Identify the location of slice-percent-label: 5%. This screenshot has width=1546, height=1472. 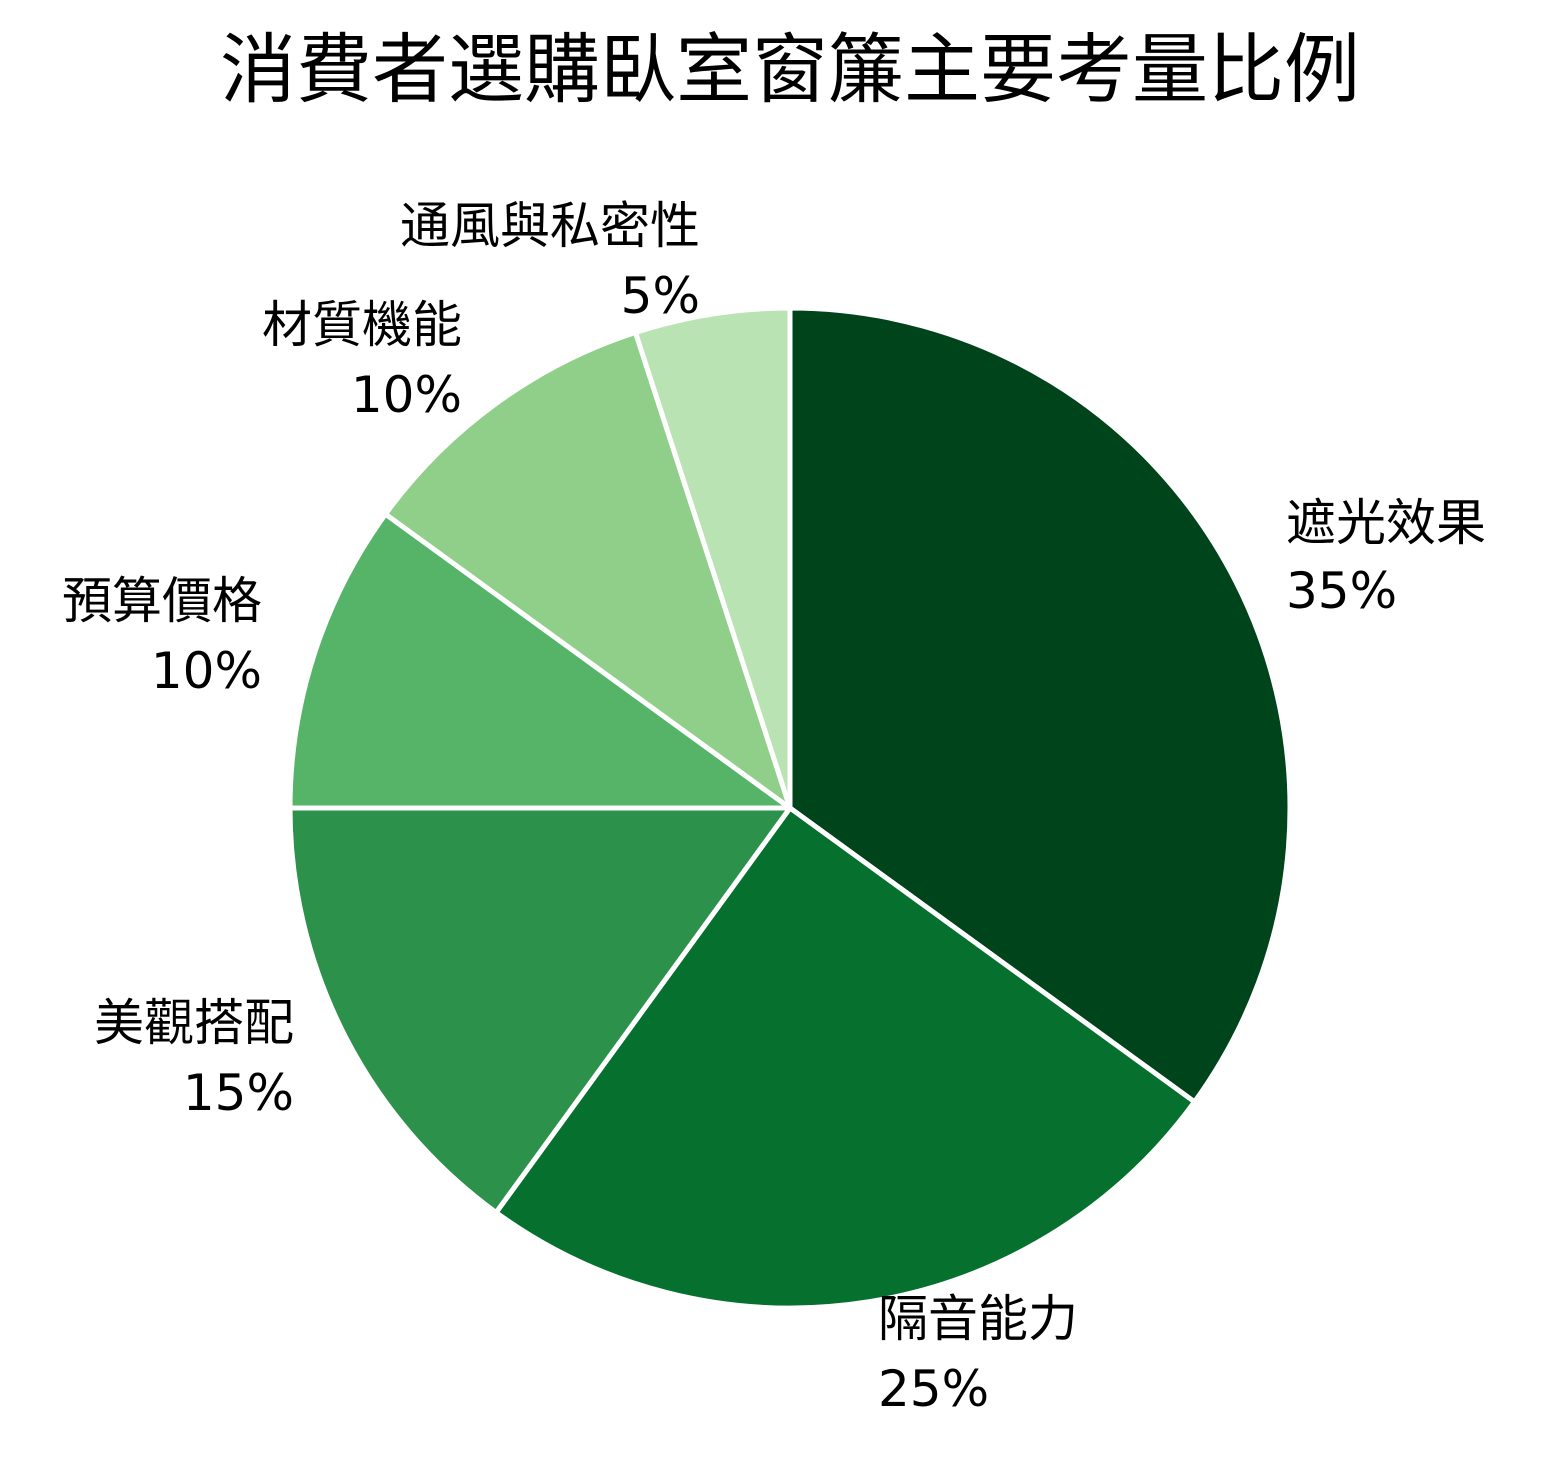
(660, 296).